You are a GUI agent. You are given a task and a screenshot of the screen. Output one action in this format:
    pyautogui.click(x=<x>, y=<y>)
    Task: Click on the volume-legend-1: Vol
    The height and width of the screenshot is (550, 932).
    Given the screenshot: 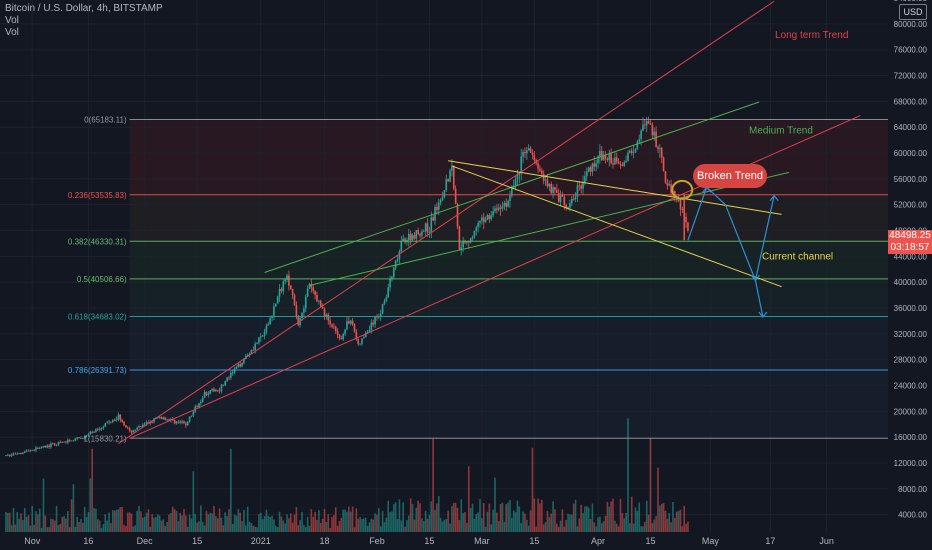 What is the action you would take?
    pyautogui.click(x=12, y=20)
    